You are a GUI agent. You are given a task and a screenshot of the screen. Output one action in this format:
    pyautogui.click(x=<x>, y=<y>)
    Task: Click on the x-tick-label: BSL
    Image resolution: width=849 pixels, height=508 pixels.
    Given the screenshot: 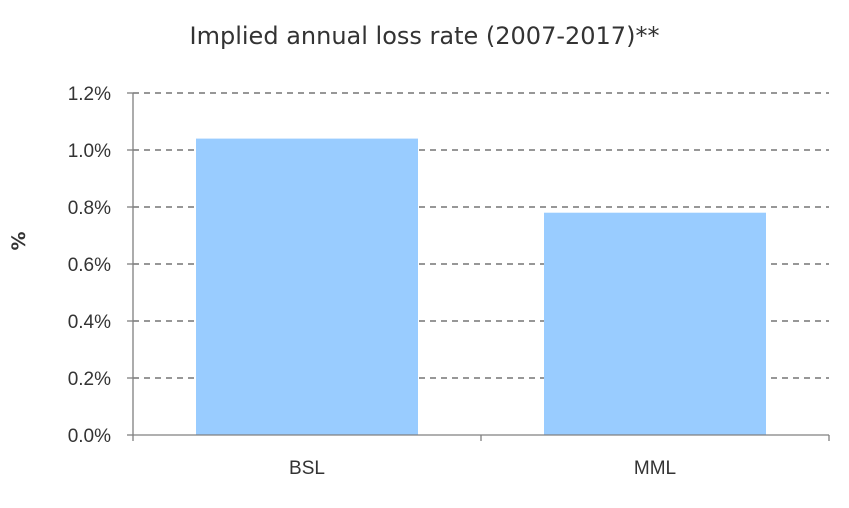 What is the action you would take?
    pyautogui.click(x=307, y=468)
    